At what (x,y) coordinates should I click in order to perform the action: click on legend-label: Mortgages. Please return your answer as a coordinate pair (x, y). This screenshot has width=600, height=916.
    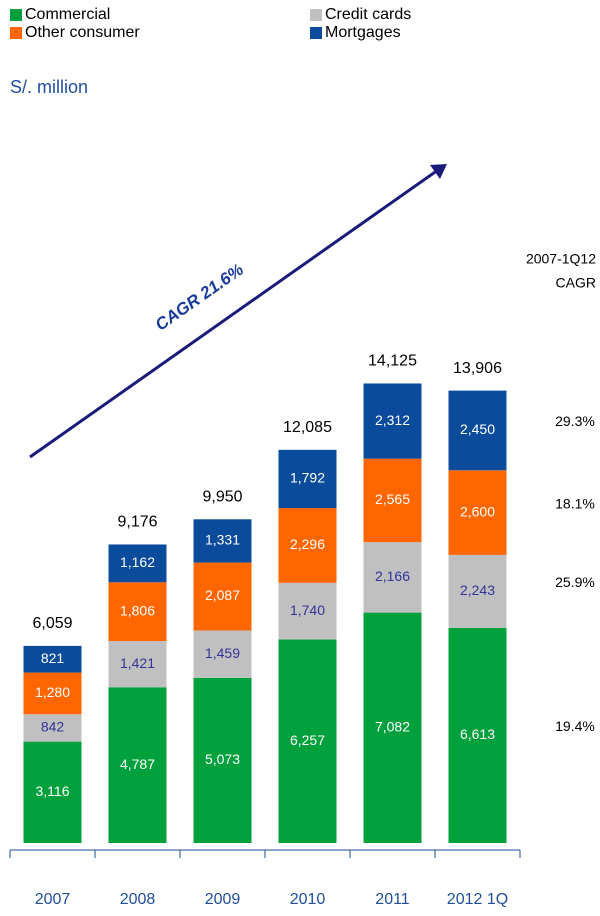
    Looking at the image, I should click on (363, 32).